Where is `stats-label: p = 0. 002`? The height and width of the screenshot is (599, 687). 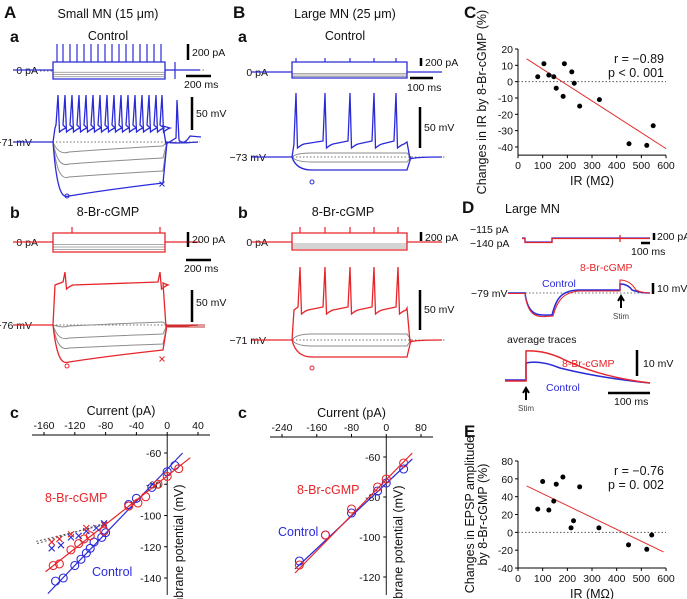 stats-label: p = 0. 002 is located at coordinates (636, 485).